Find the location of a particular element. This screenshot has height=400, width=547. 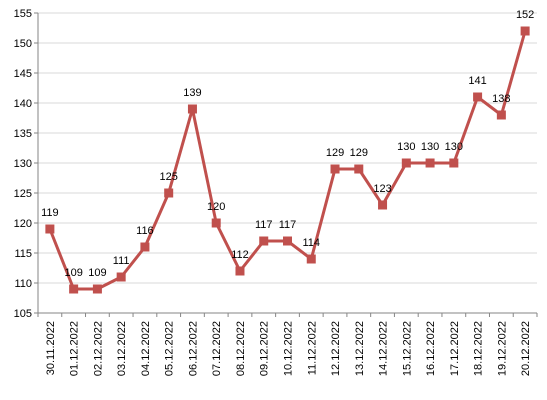

y-tick-label: 110 is located at coordinates (23, 284).